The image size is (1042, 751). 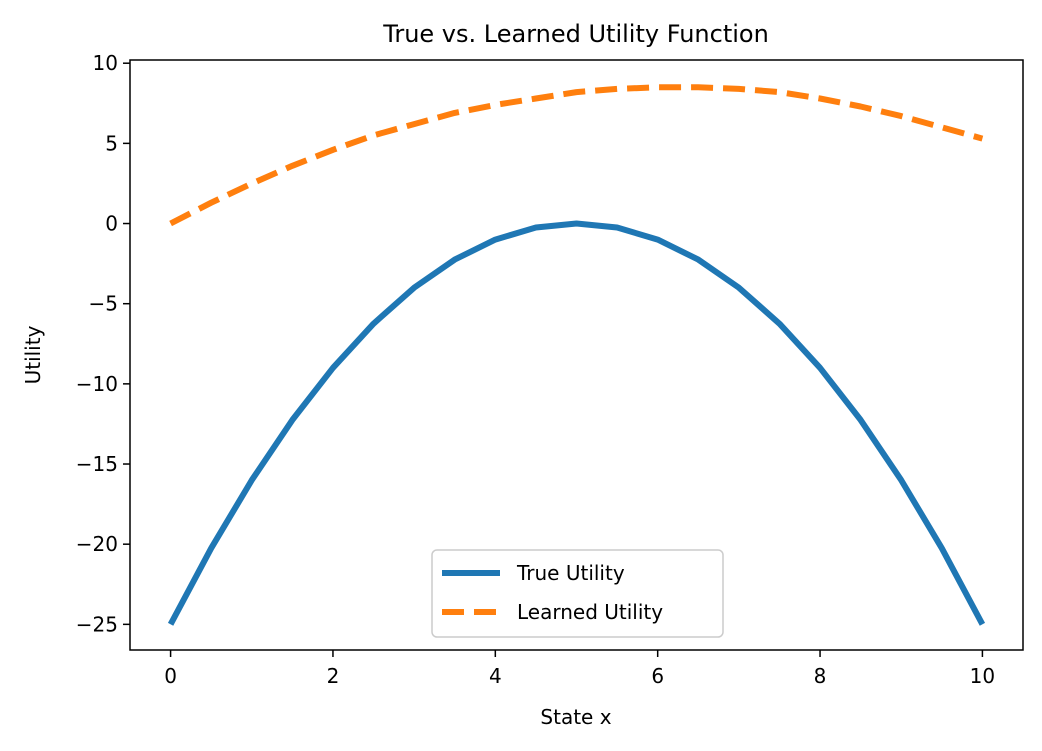 What do you see at coordinates (97, 544) in the screenshot?
I see `y-tick-label: −20` at bounding box center [97, 544].